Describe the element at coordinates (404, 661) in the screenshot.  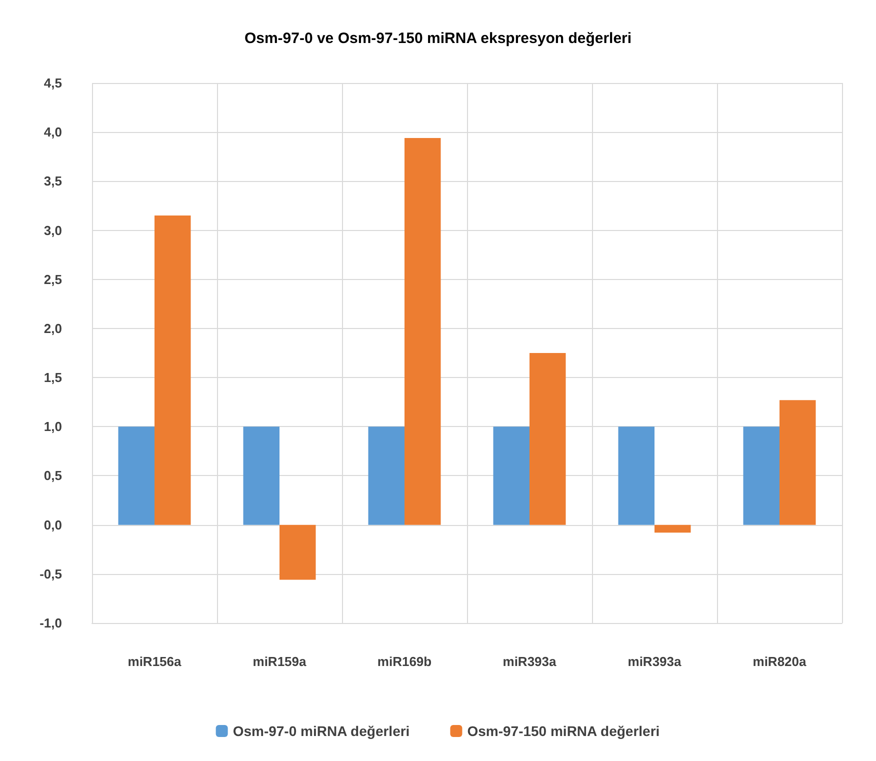
I see `x-tick-label: miR169b` at that location.